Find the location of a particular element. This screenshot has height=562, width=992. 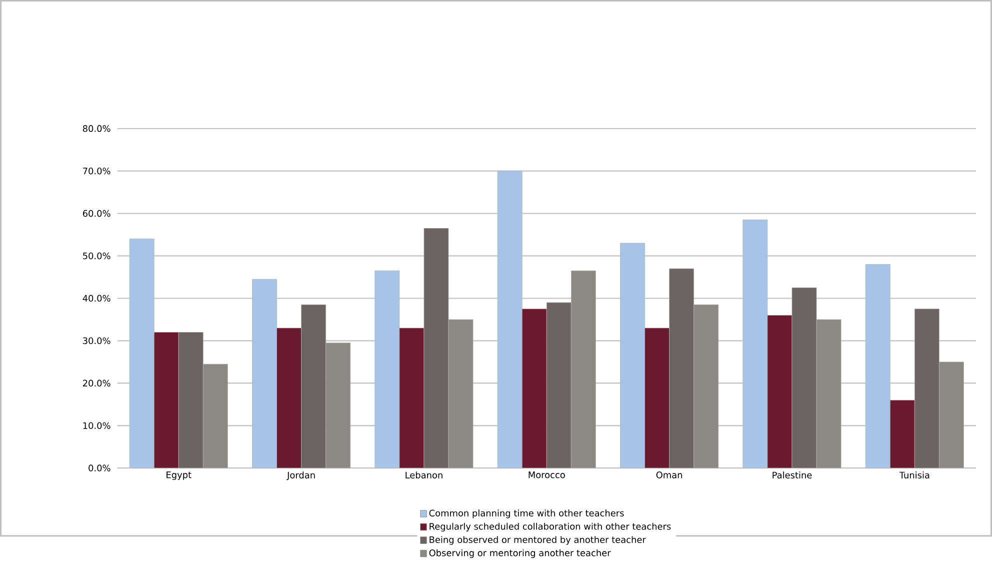

legend-label: Common planning time with other teachers is located at coordinates (526, 514).